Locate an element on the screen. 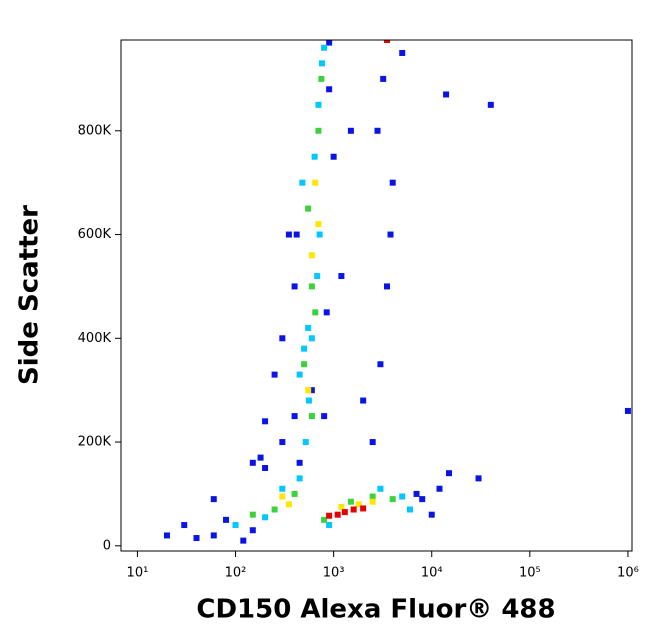 The image size is (653, 641). y-tick-label: 200K is located at coordinates (95, 442).